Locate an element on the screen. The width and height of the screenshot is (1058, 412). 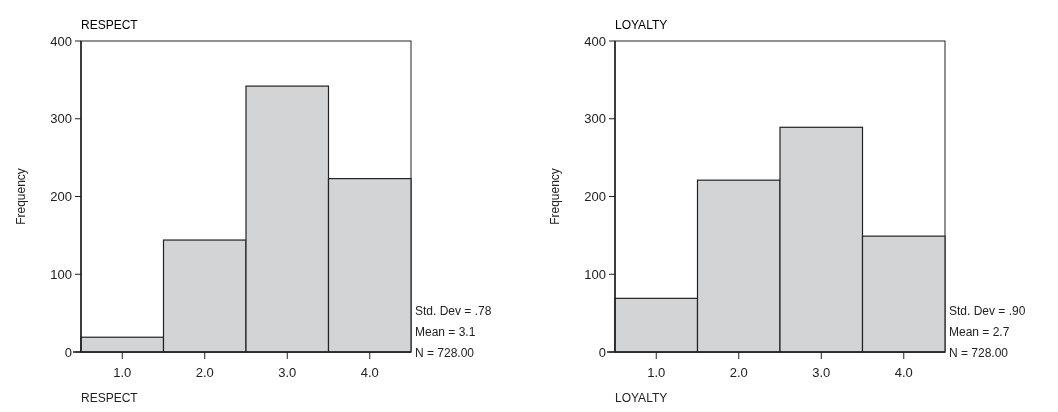
text: Mean = 2.7 is located at coordinates (979, 332).